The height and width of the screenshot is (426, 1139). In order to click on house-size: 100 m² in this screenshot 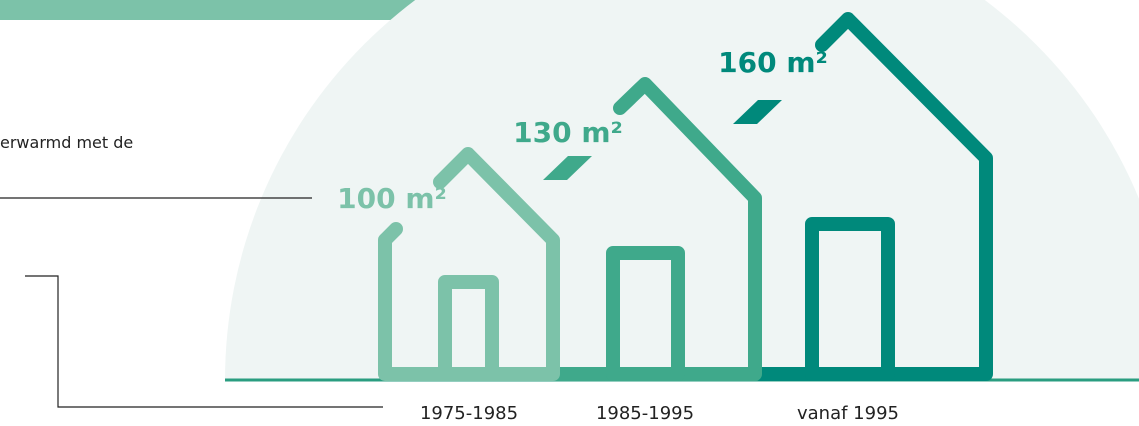, I will do `click(392, 198)`.